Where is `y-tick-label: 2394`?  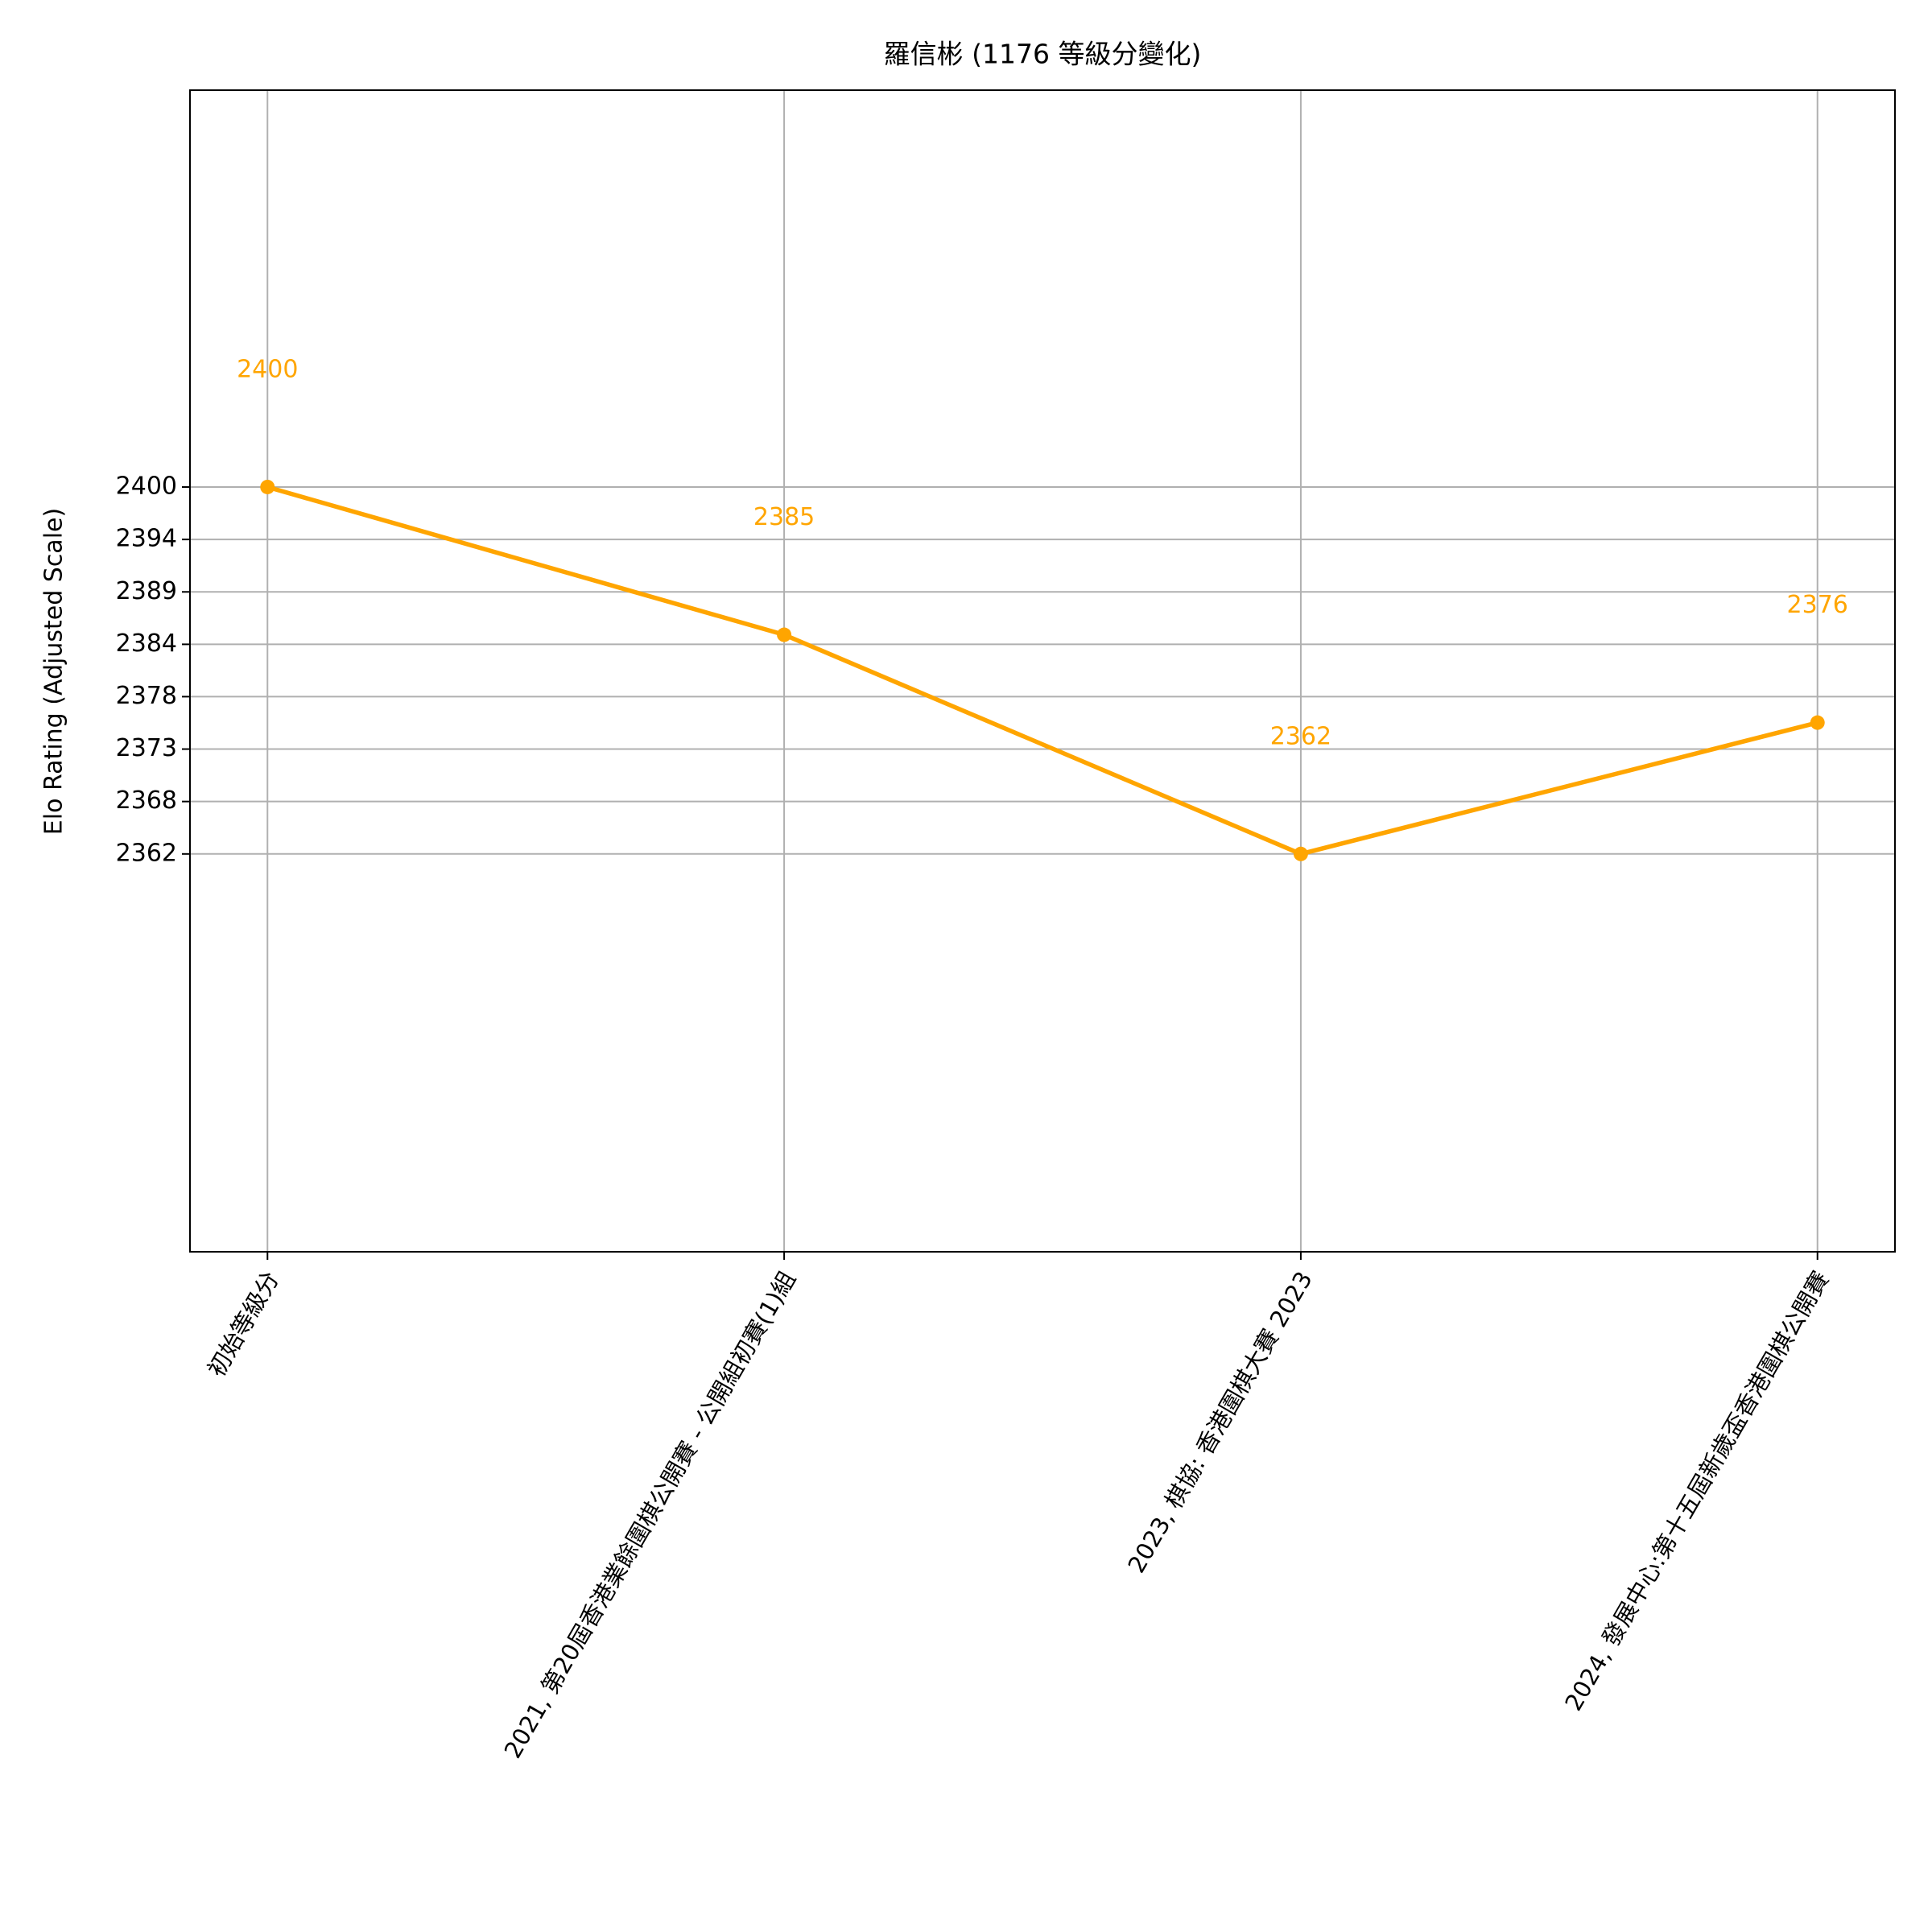 y-tick-label: 2394 is located at coordinates (146, 539).